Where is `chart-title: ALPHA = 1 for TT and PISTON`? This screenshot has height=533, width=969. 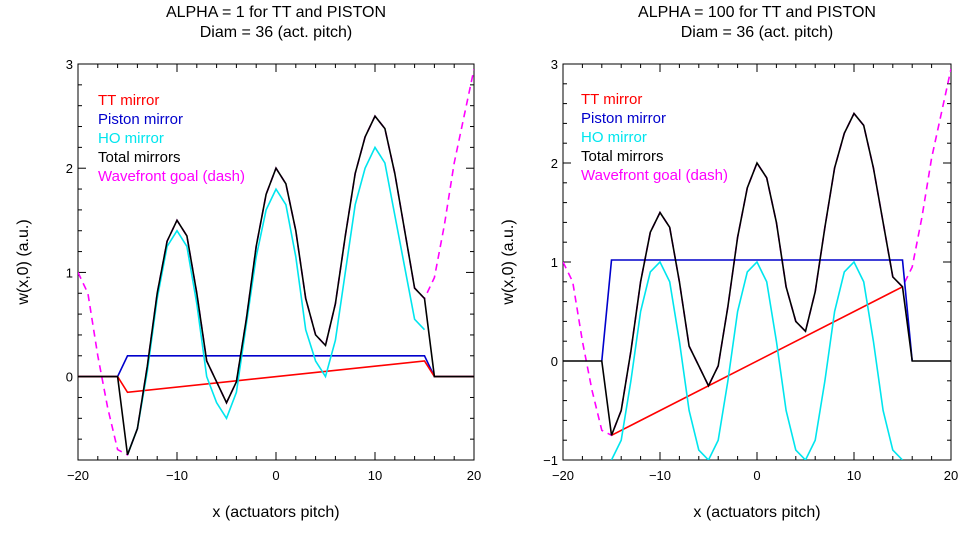 chart-title: ALPHA = 1 for TT and PISTON is located at coordinates (276, 12).